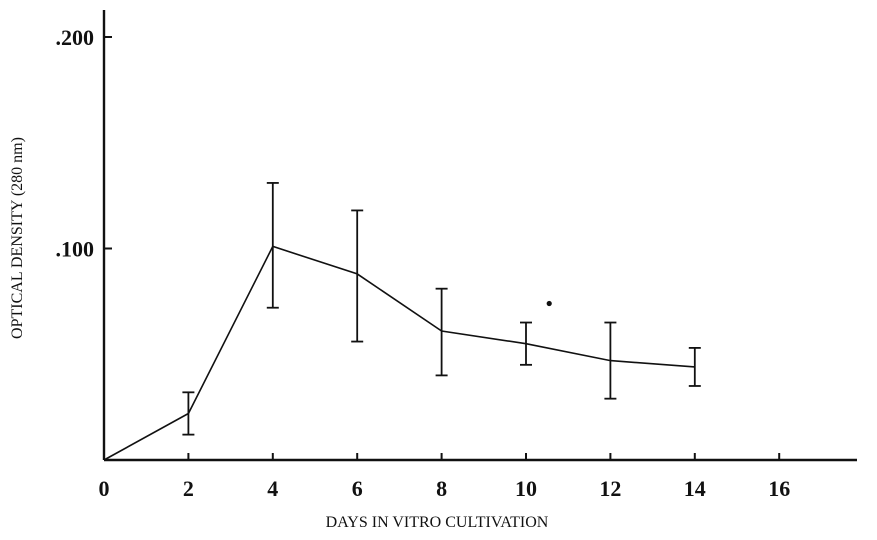 The image size is (877, 540). What do you see at coordinates (104, 488) in the screenshot?
I see `x-tick-label: 0` at bounding box center [104, 488].